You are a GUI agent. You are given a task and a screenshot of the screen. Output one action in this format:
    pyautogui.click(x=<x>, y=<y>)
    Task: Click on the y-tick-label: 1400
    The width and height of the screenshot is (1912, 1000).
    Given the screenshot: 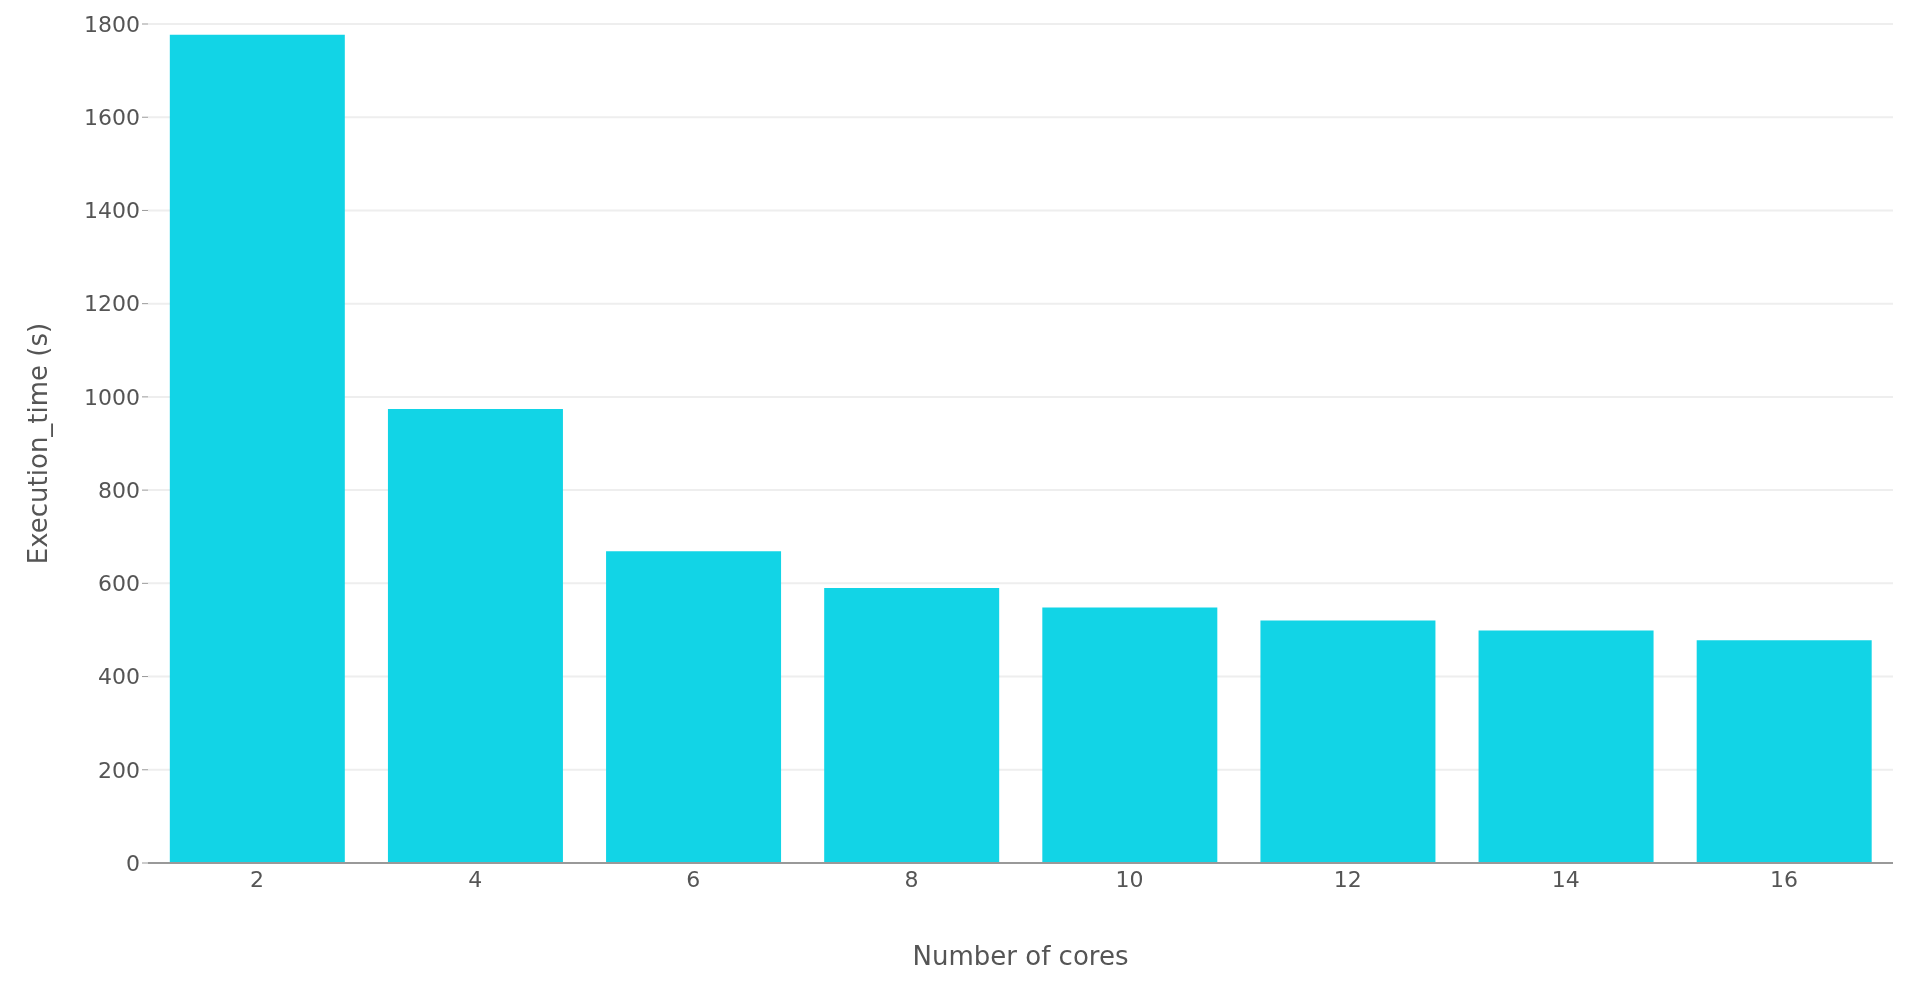 What is the action you would take?
    pyautogui.click(x=112, y=211)
    